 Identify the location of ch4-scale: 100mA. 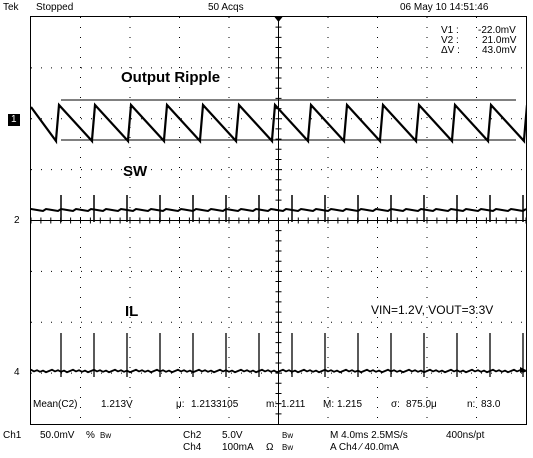
(238, 447).